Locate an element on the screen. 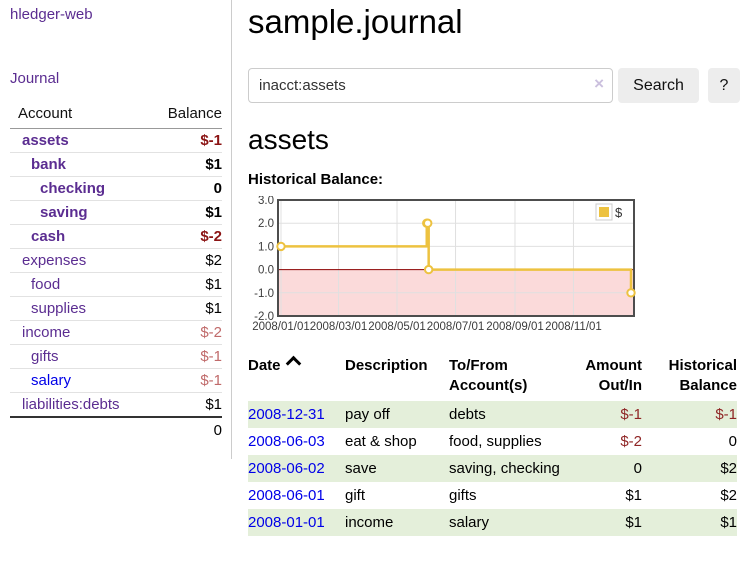 The image size is (742, 582). account-row: supplies $1 is located at coordinates (116, 308).